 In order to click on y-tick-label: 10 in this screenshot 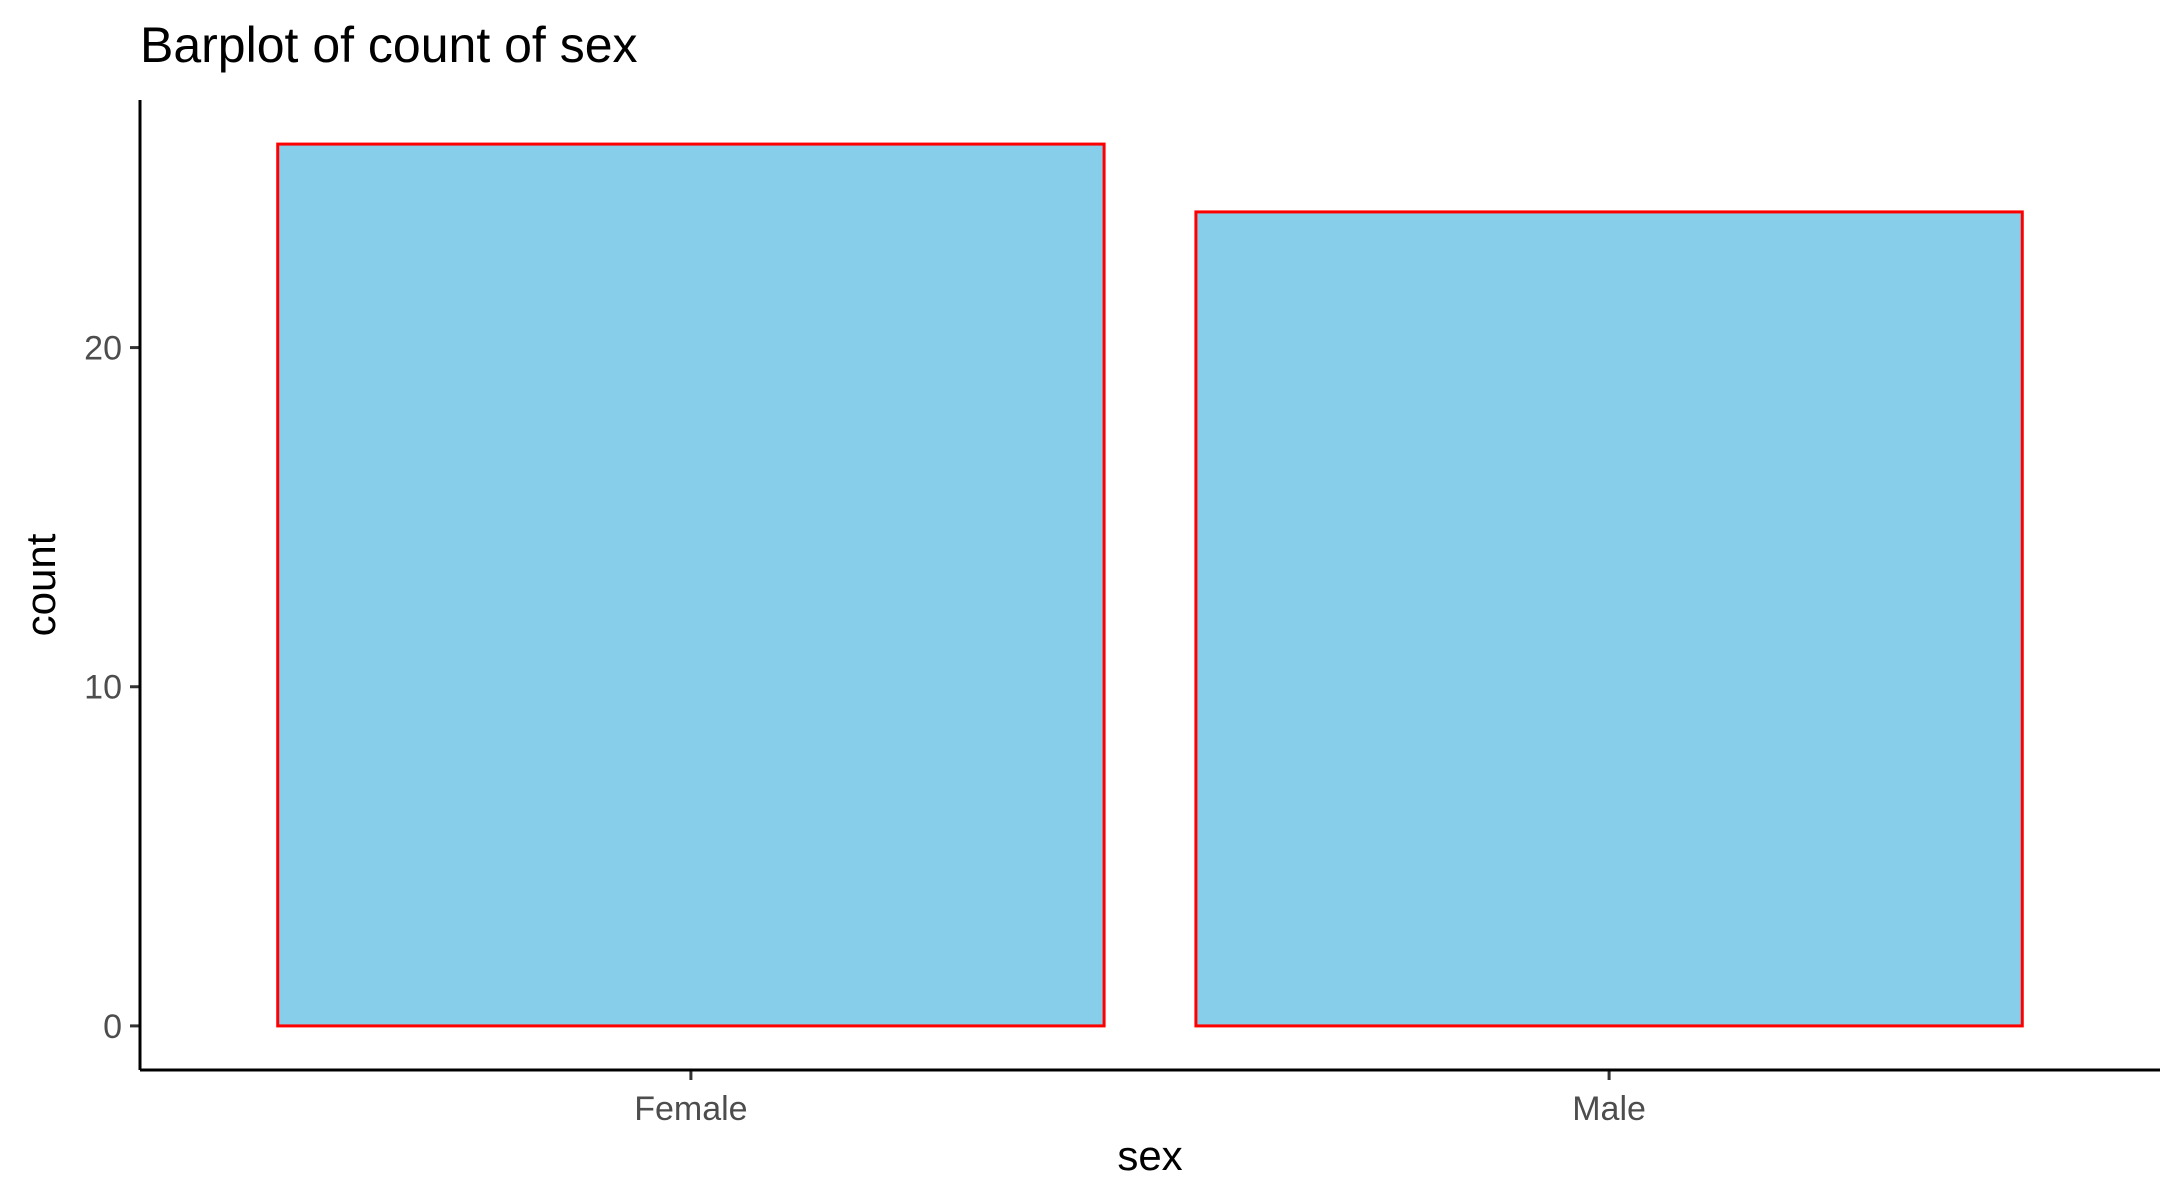, I will do `click(103, 688)`.